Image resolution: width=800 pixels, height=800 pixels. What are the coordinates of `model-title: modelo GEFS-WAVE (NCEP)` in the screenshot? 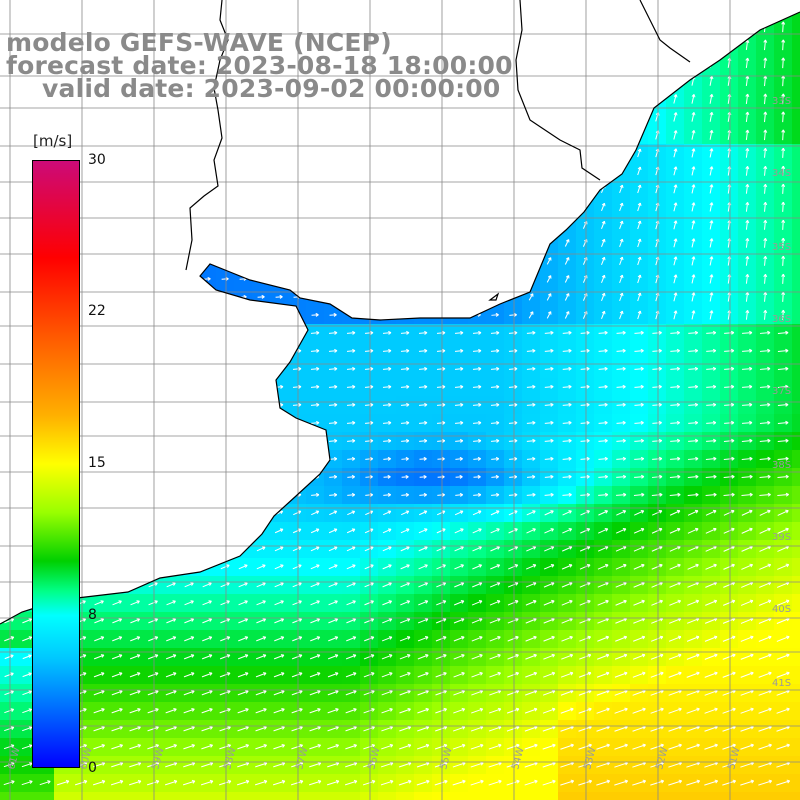 It's located at (199, 42).